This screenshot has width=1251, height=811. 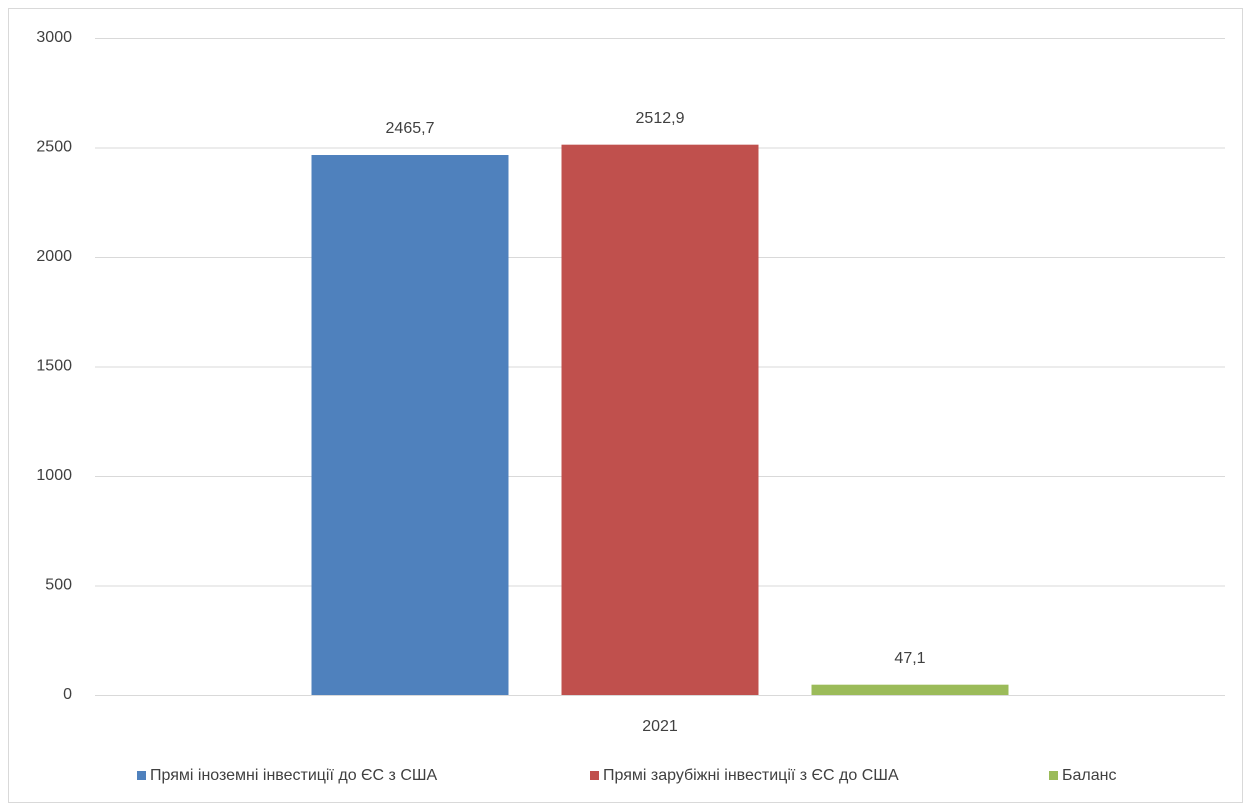 I want to click on data-label: 47,1, so click(x=909, y=658).